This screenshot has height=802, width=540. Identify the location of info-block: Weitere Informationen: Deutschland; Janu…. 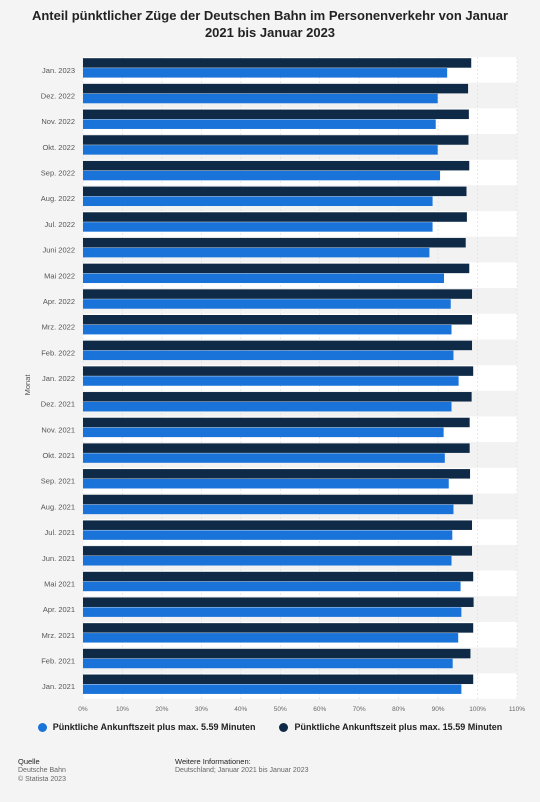
(241, 766).